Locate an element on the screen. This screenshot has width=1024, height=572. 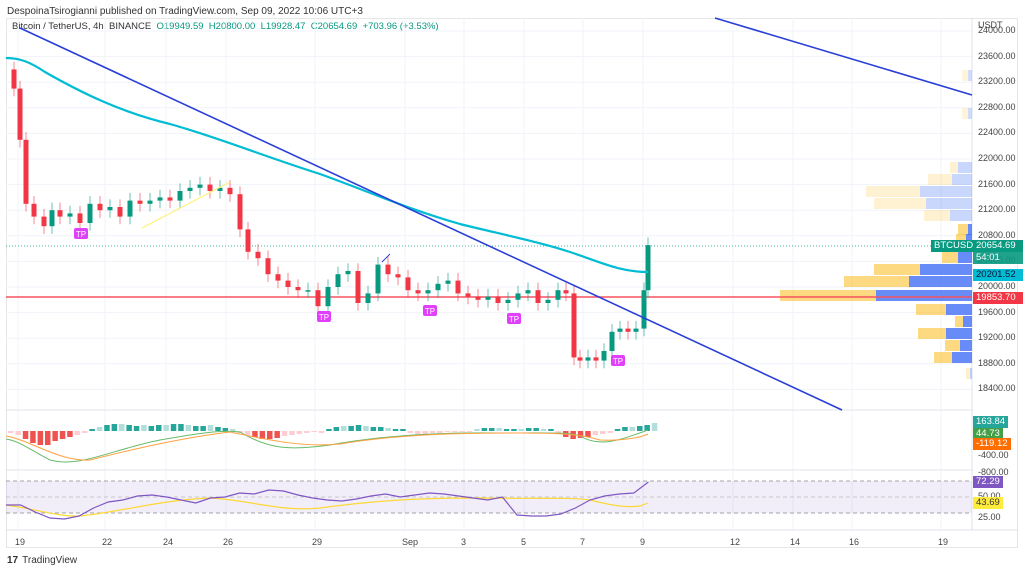
time-tick: 14 is located at coordinates (795, 542).